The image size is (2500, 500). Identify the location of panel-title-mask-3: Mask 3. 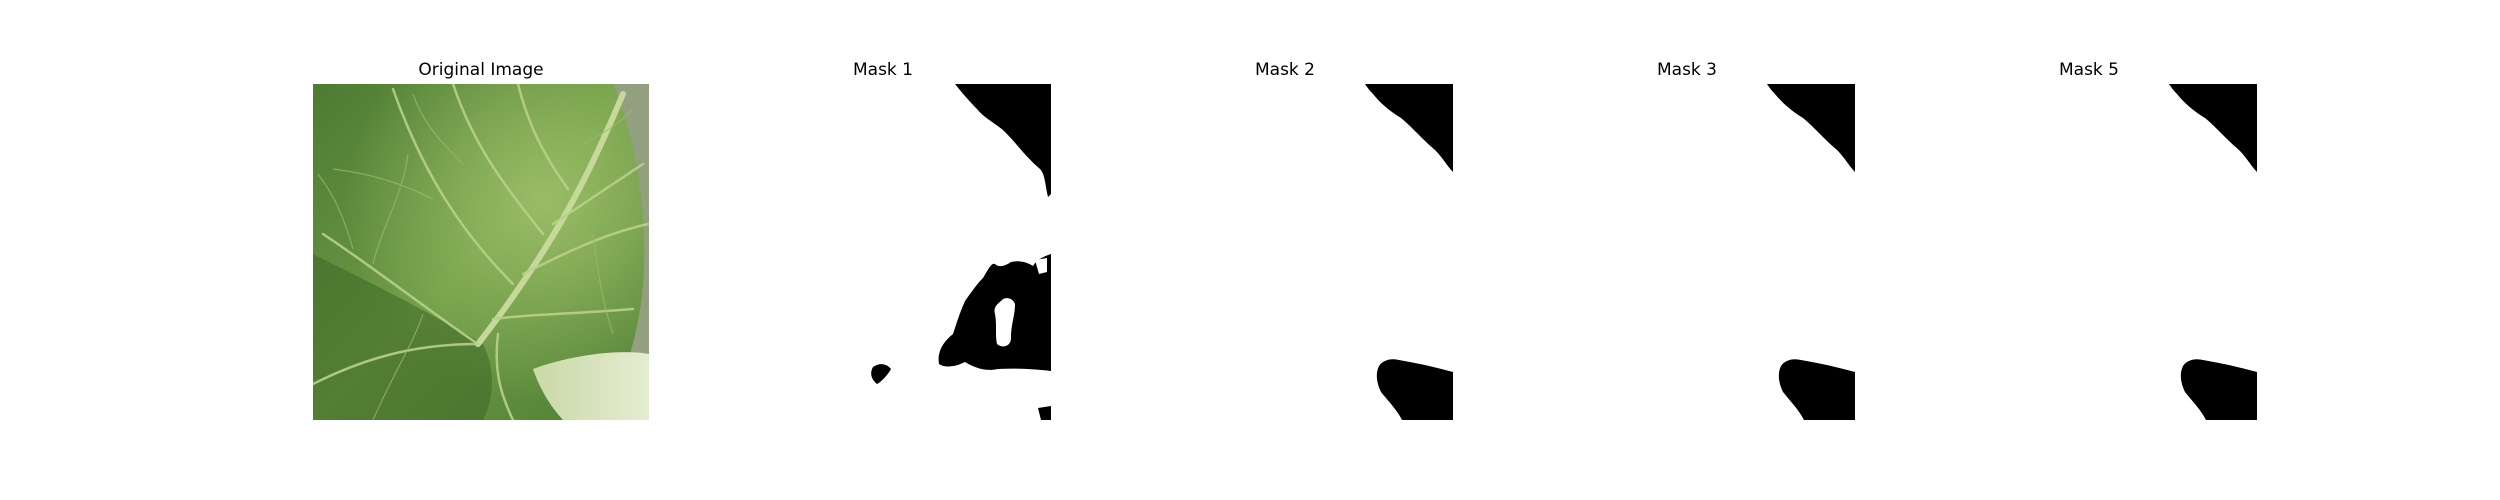
(1686, 70).